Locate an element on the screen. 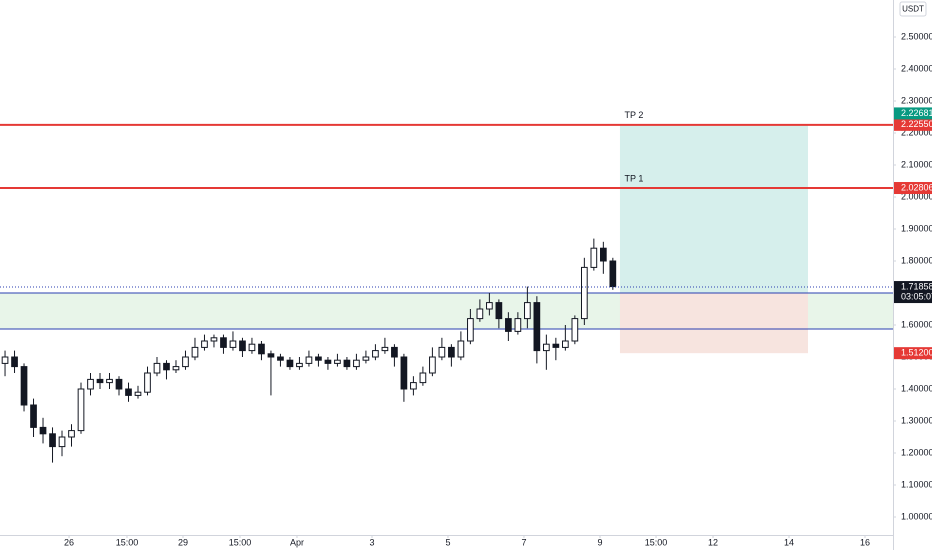  x-tick-label: 14 is located at coordinates (789, 542).